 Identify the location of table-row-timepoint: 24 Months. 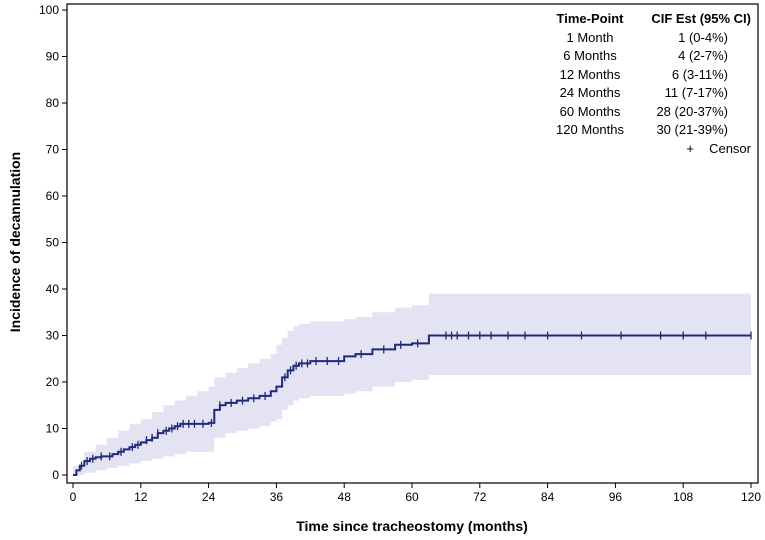
(590, 92).